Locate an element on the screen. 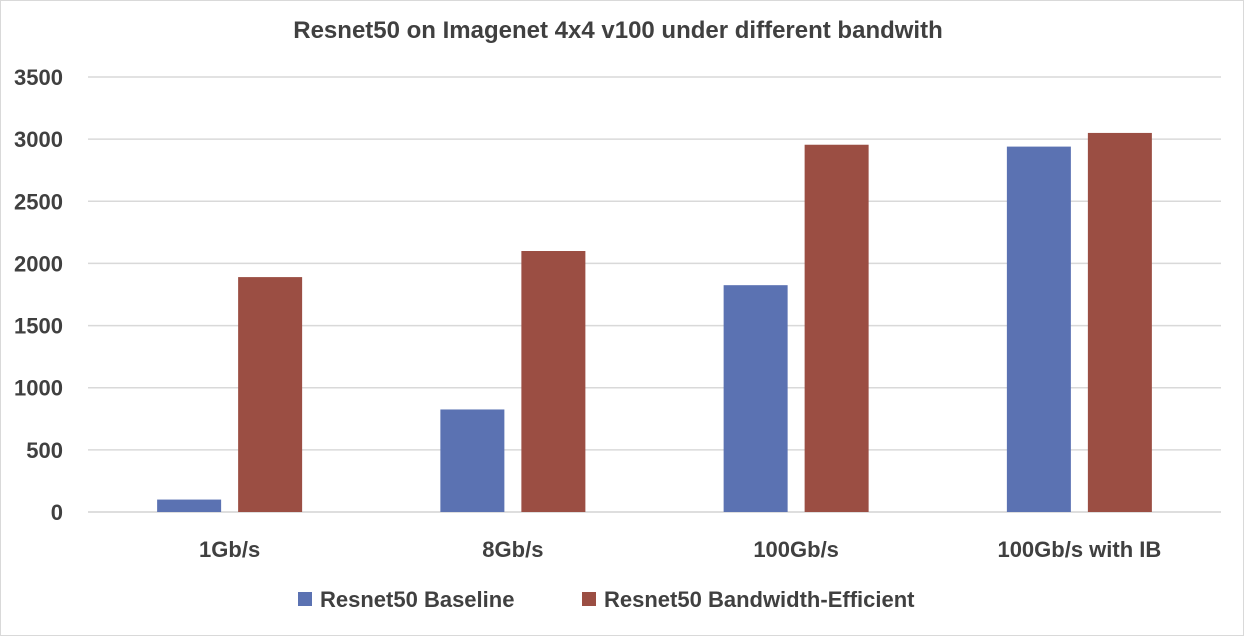 The image size is (1244, 636). y-tick-label: 3500 is located at coordinates (38, 77).